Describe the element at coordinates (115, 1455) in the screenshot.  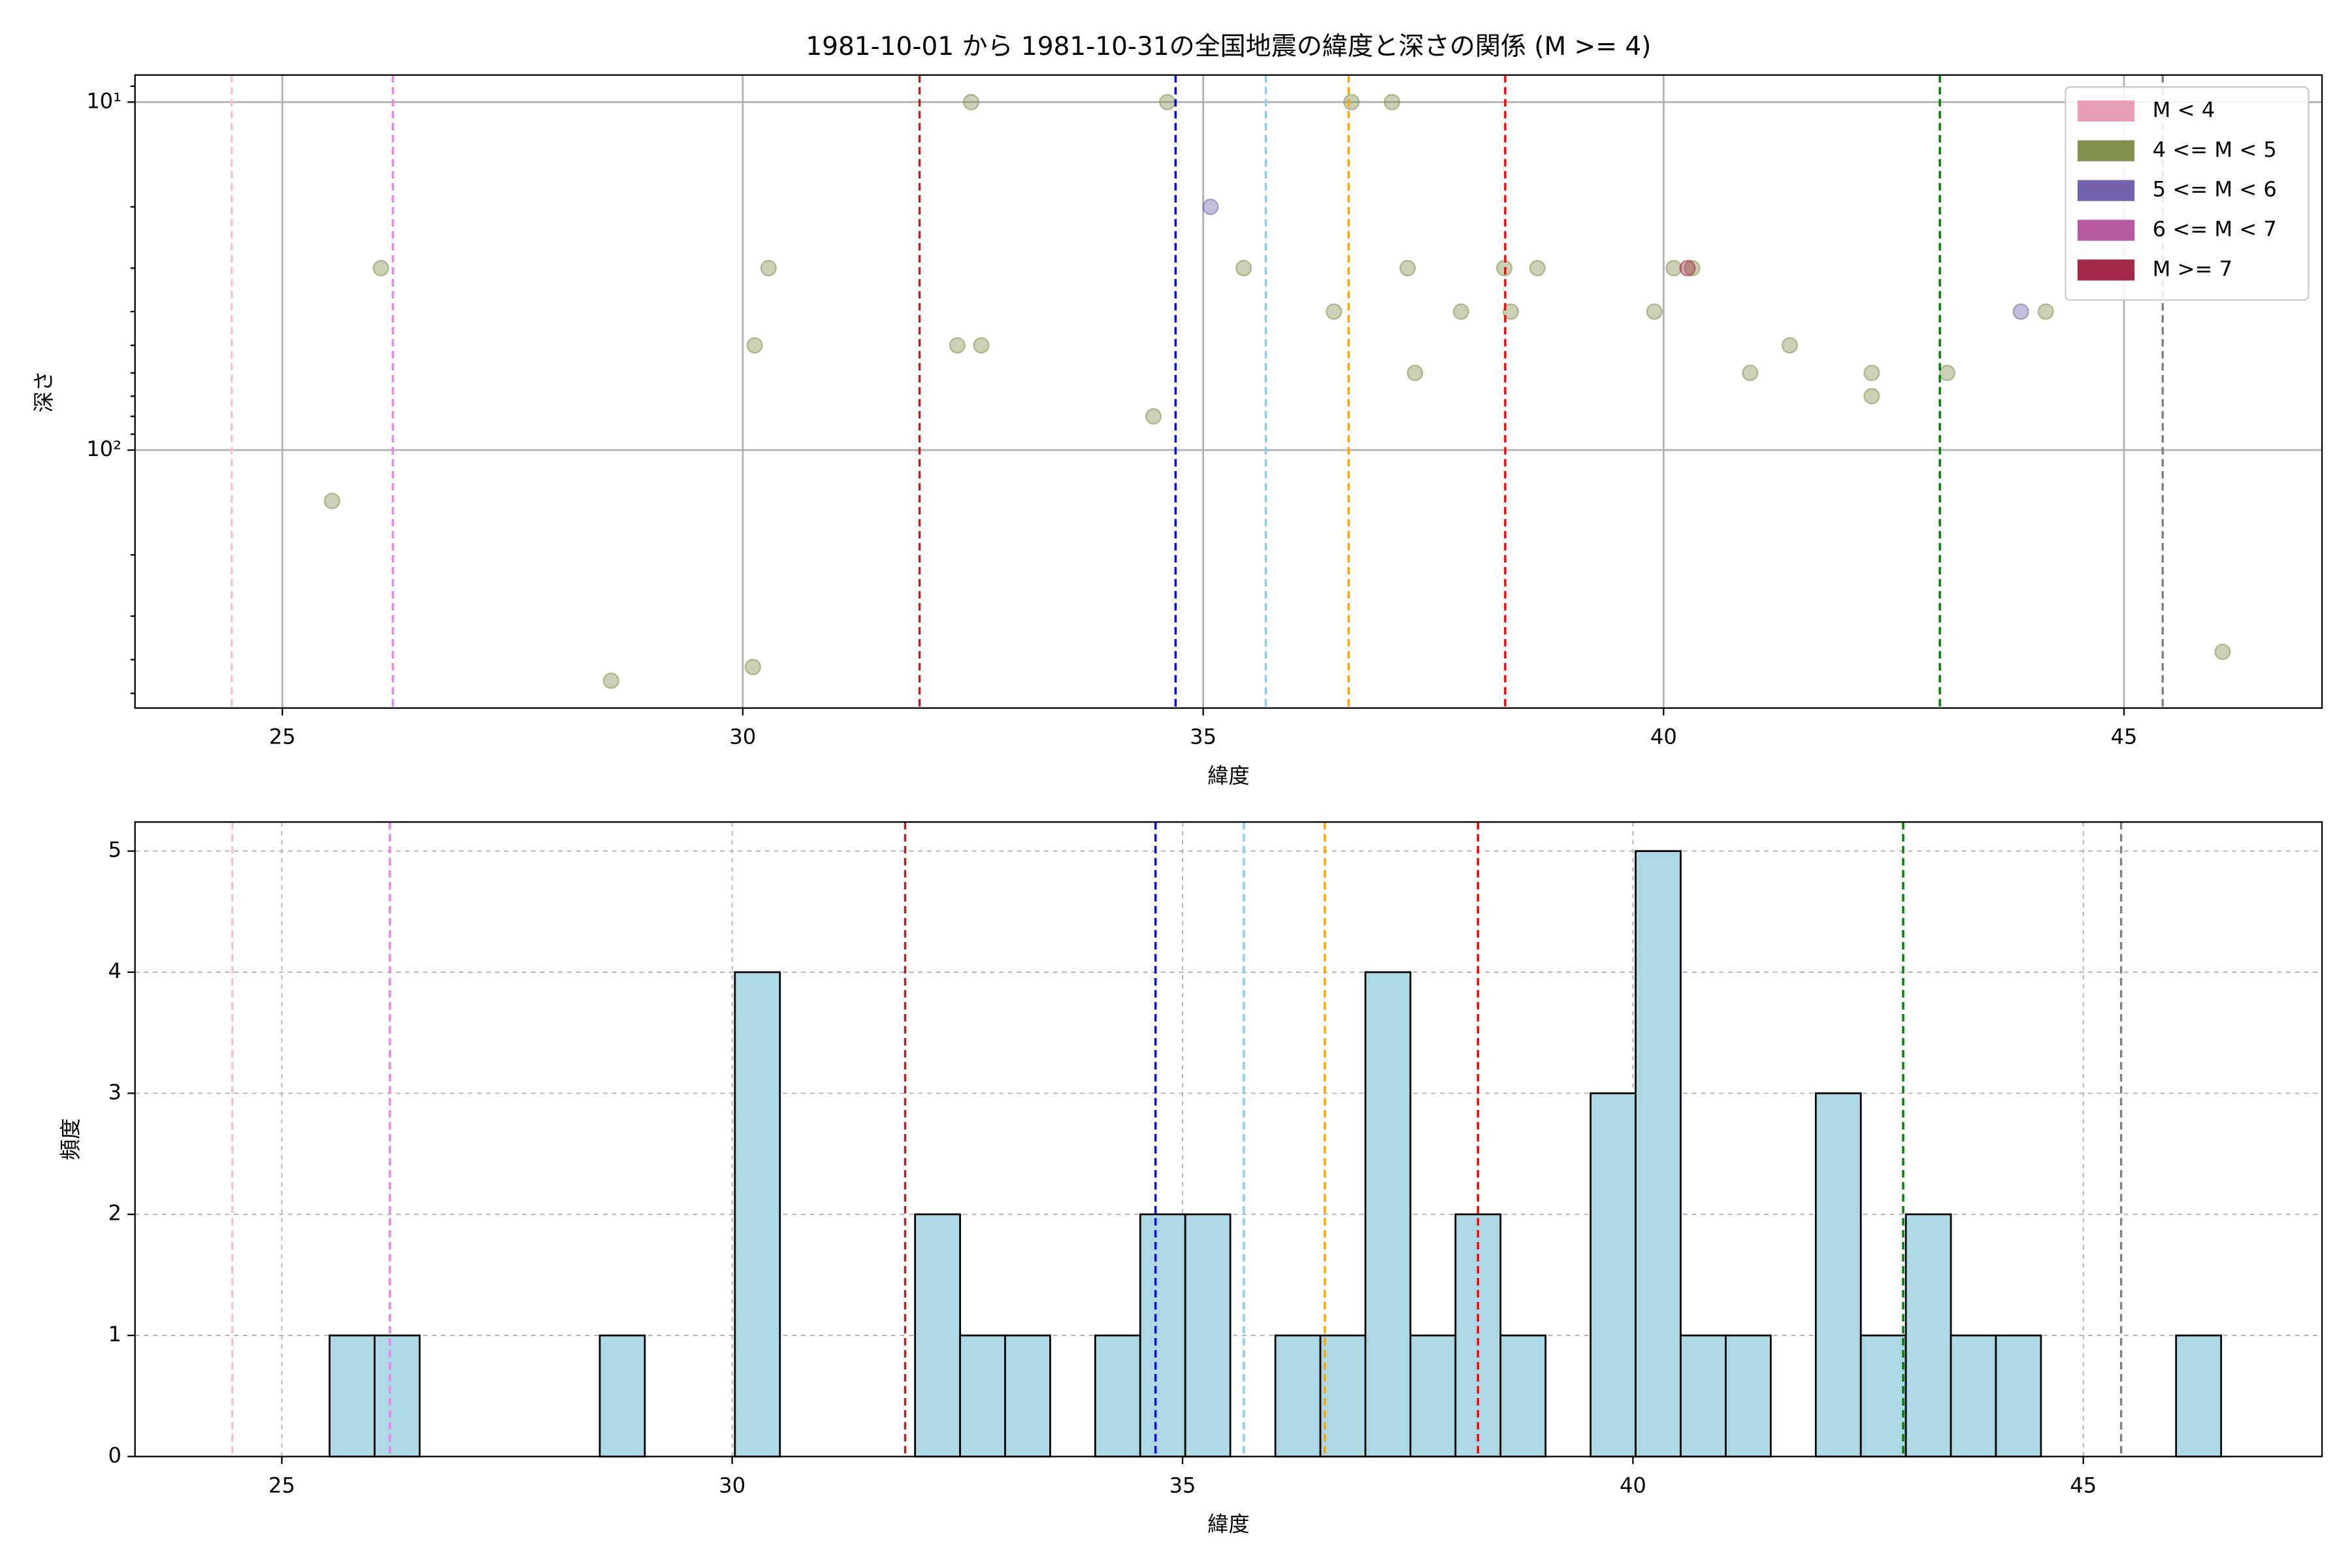
I see `y-tick-label: 0` at that location.